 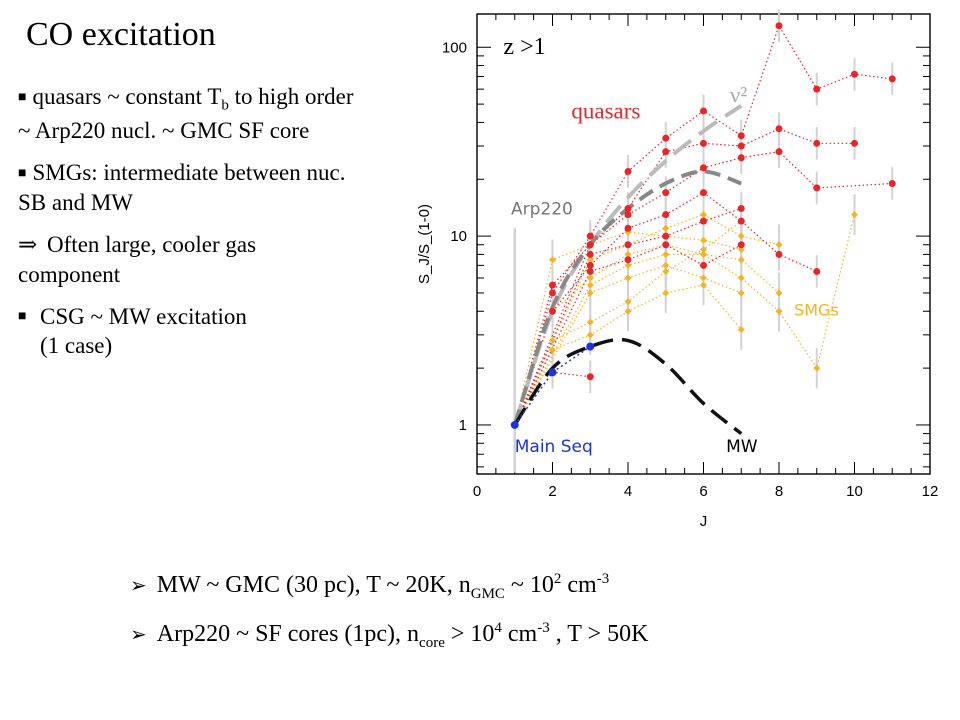 I want to click on quasars-label: quasars, so click(x=605, y=110).